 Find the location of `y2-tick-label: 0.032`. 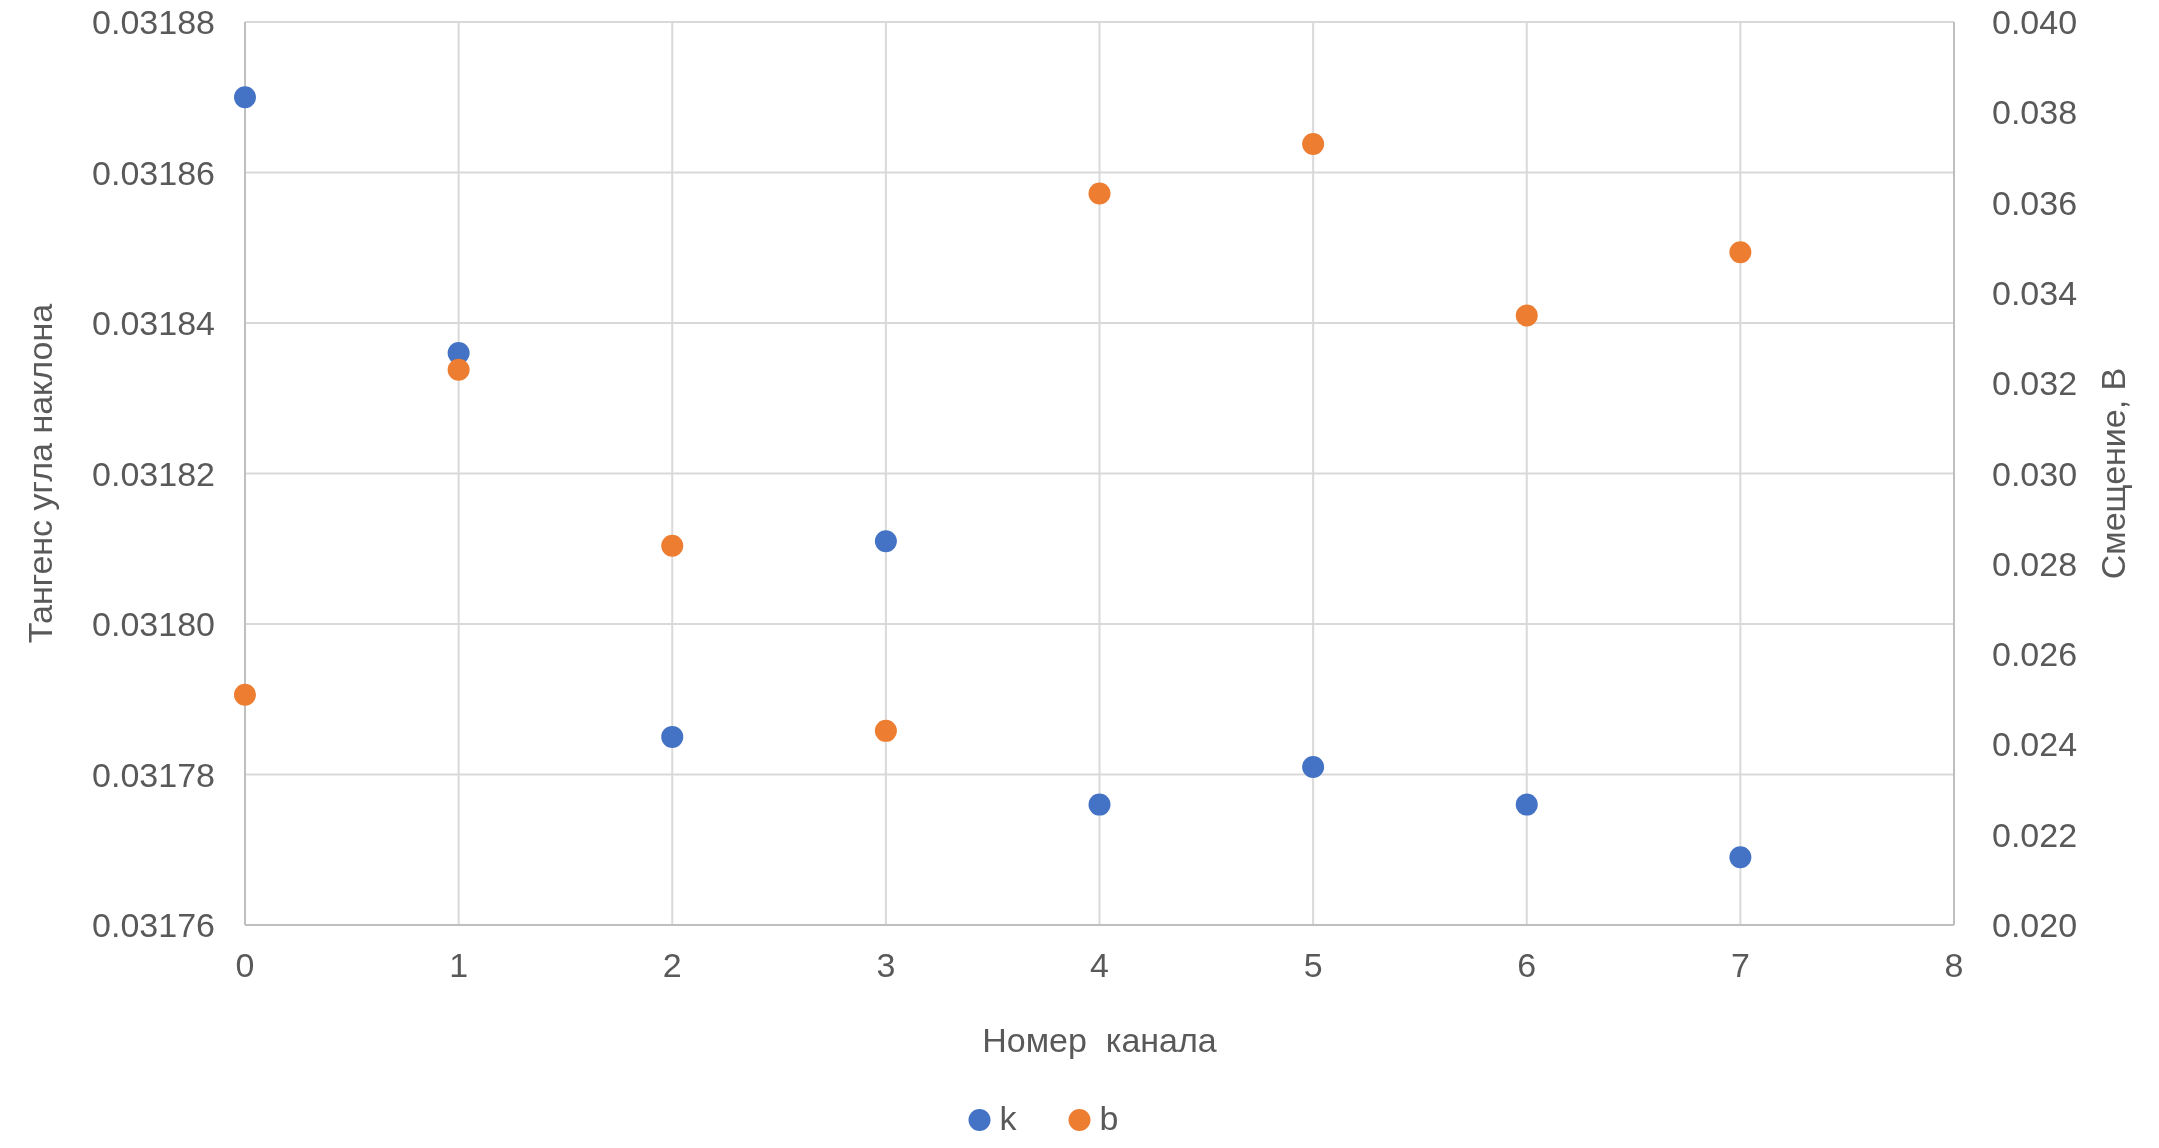

y2-tick-label: 0.032 is located at coordinates (2035, 383).